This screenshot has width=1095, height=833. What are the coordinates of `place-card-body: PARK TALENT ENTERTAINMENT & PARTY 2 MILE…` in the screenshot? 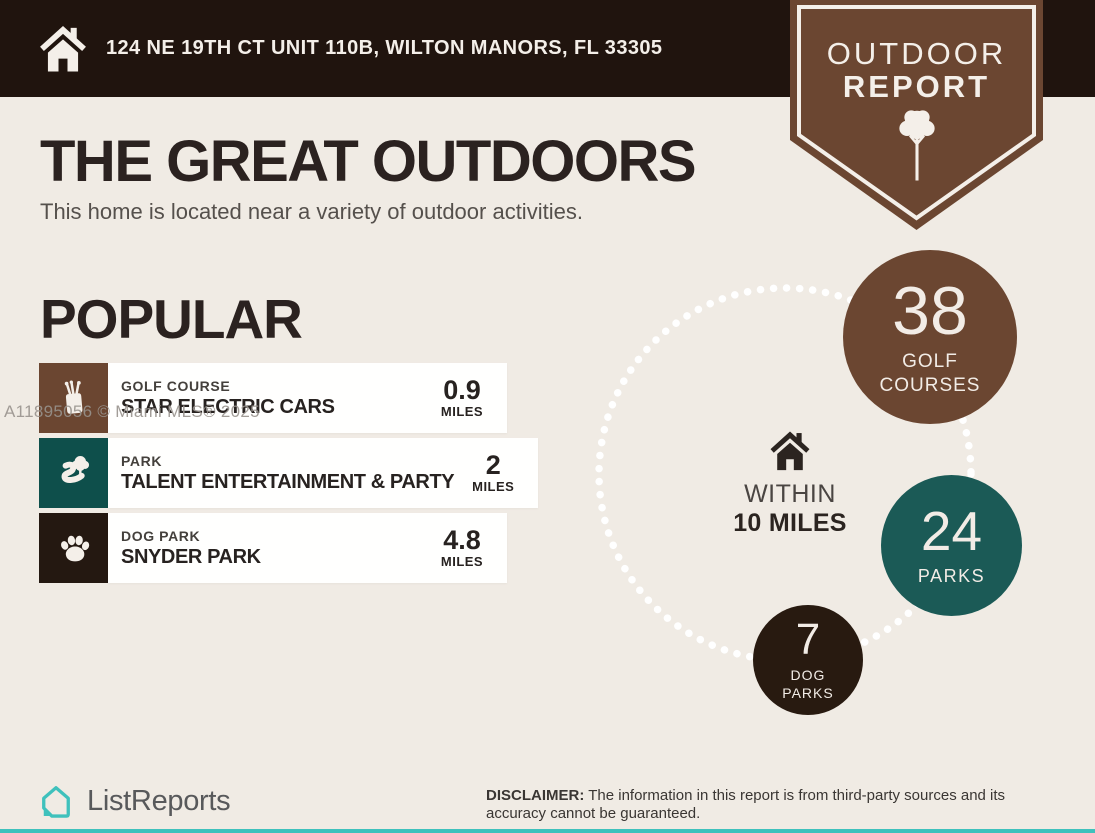 It's located at (323, 473).